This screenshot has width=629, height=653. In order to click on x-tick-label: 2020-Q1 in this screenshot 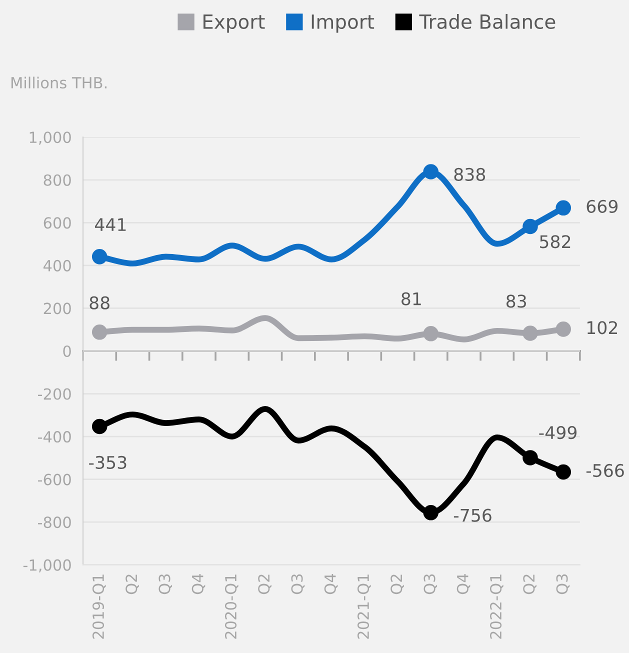, I will do `click(231, 606)`.